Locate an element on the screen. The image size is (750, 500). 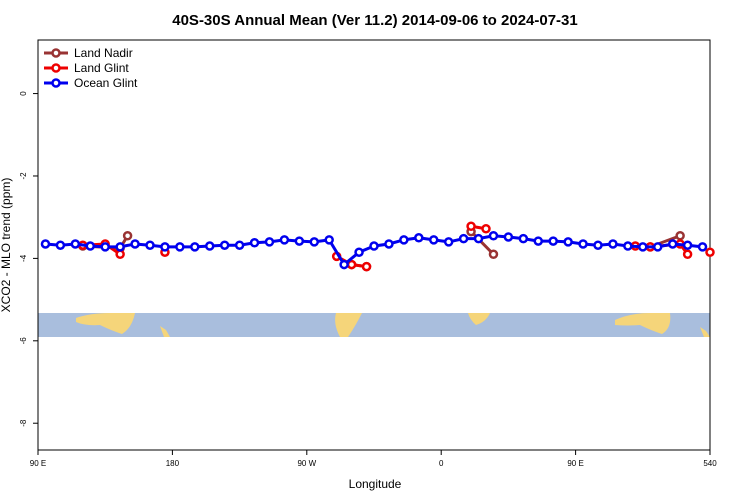
y-tick-label: -2 is located at coordinates (23, 176).